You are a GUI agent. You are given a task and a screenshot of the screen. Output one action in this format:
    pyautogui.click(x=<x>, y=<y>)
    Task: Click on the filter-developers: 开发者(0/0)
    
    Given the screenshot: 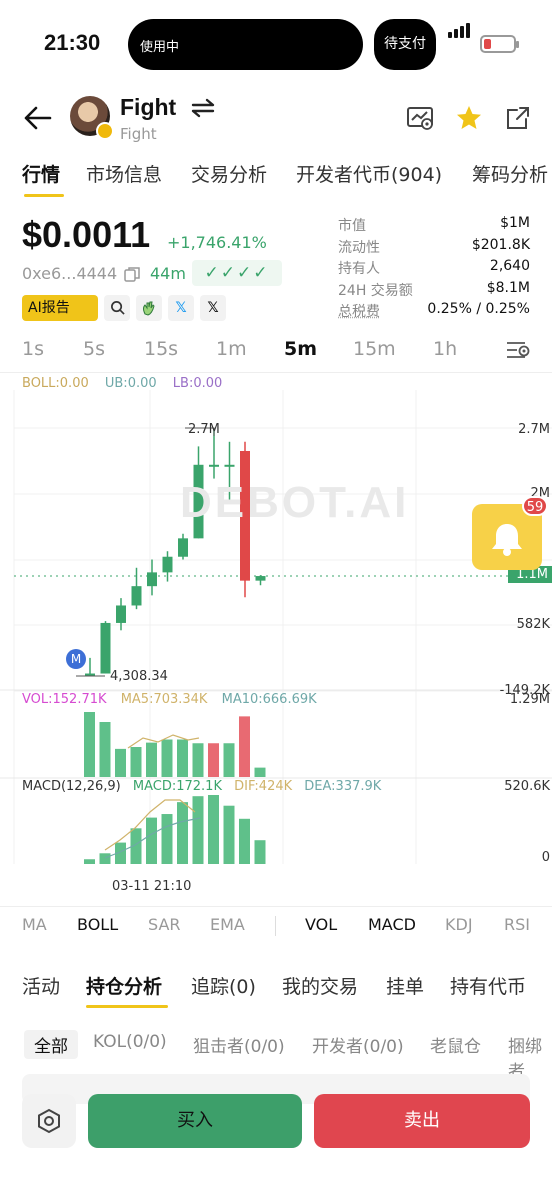 What is the action you would take?
    pyautogui.click(x=358, y=1047)
    